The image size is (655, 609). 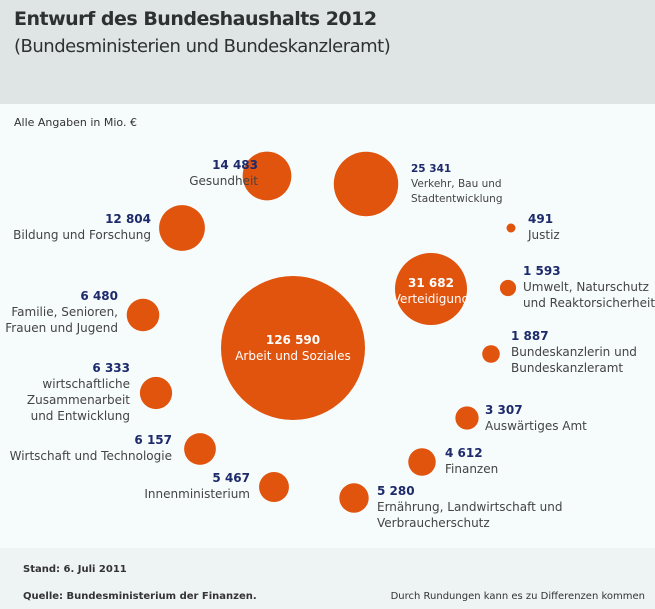 I want to click on bubble-label: 491 Justiz, so click(x=544, y=227).